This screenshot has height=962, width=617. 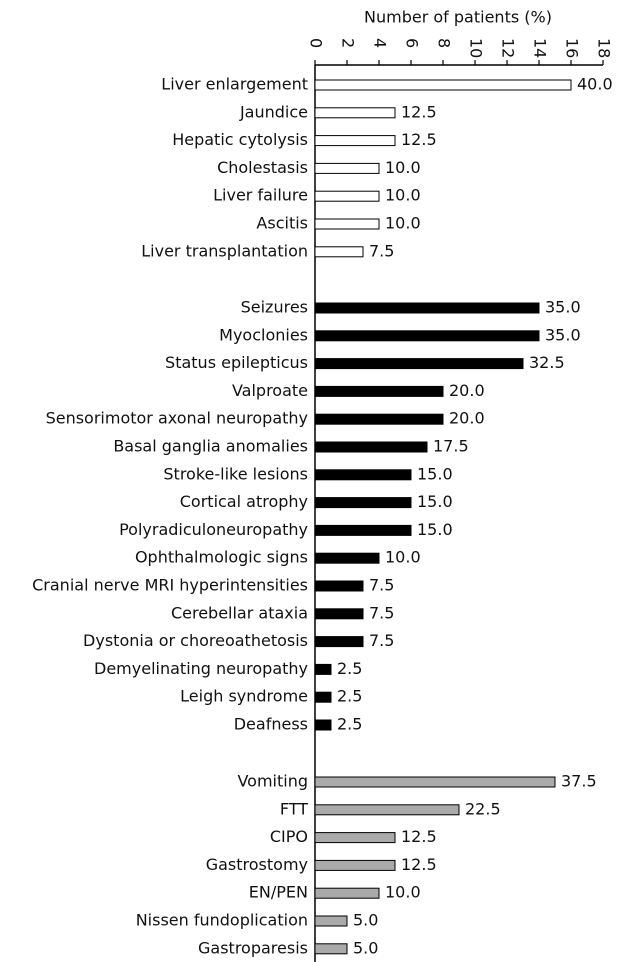 I want to click on x-tick-label: 0, so click(x=316, y=43).